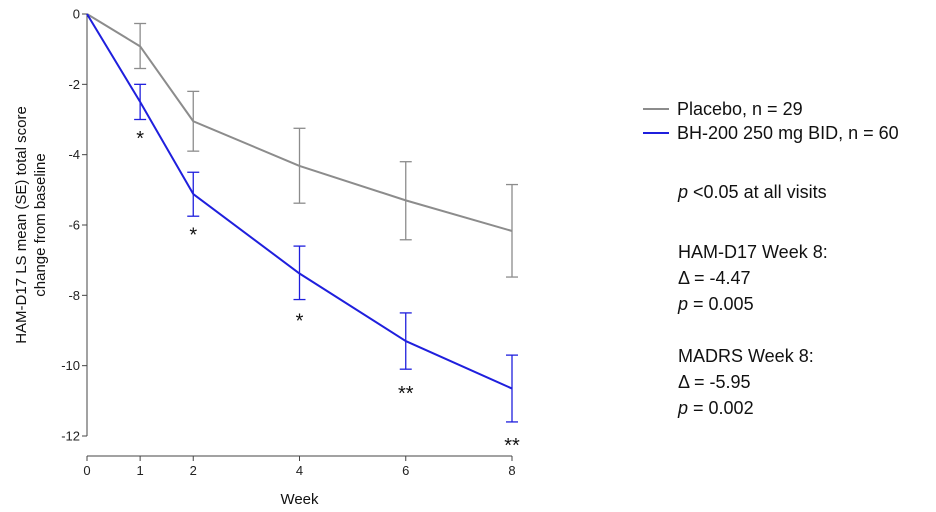 The width and height of the screenshot is (936, 512). I want to click on note-madrs-delta: Δ = -5.95, so click(714, 382).